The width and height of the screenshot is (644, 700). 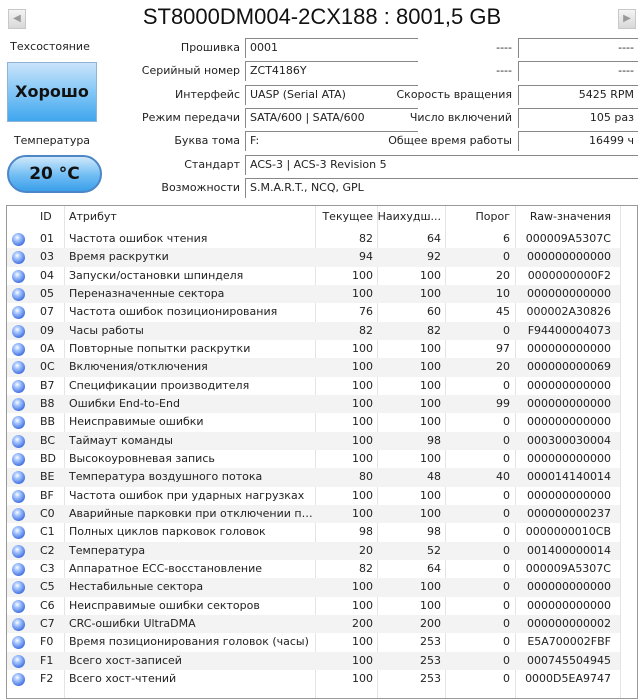 What do you see at coordinates (366, 312) in the screenshot?
I see `cell-current: 76` at bounding box center [366, 312].